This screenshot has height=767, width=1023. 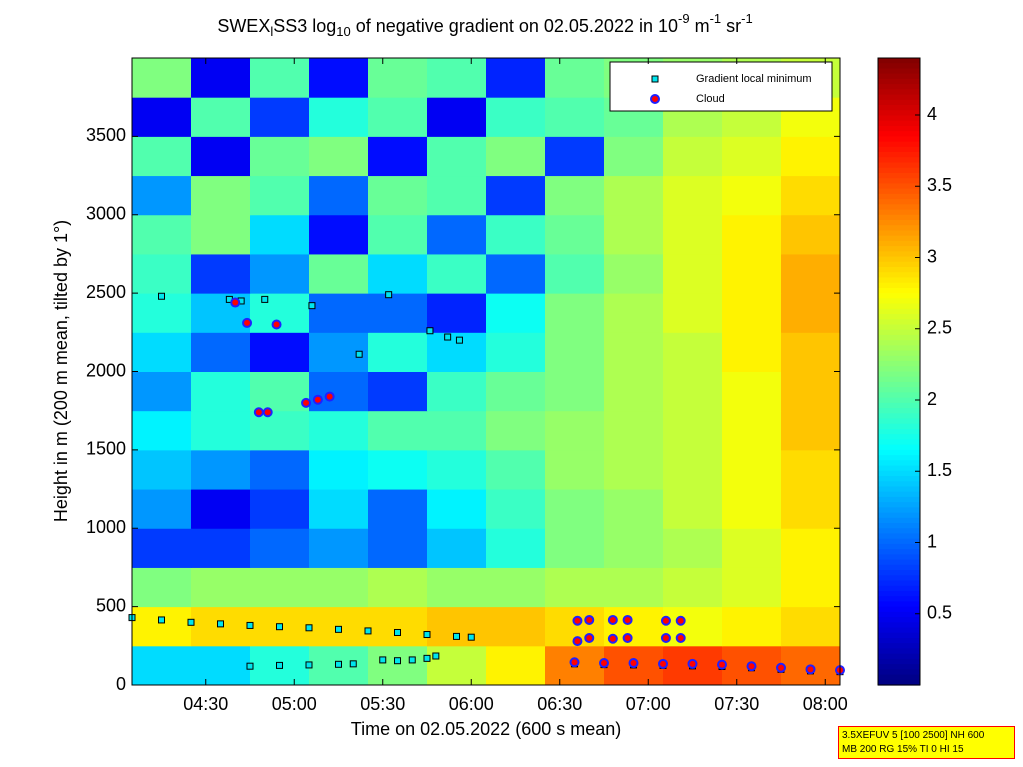 I want to click on title-part: of negative gradient on 02.05.2022 in 10, so click(x=514, y=26).